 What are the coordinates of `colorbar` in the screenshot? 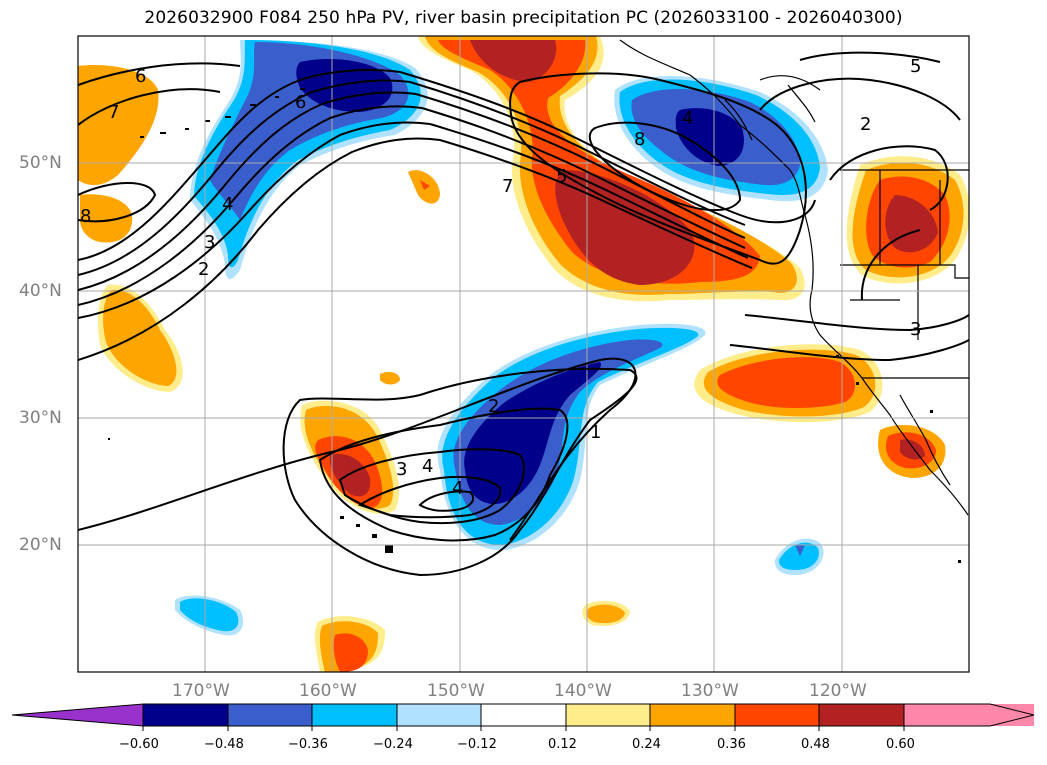 It's located at (523, 717).